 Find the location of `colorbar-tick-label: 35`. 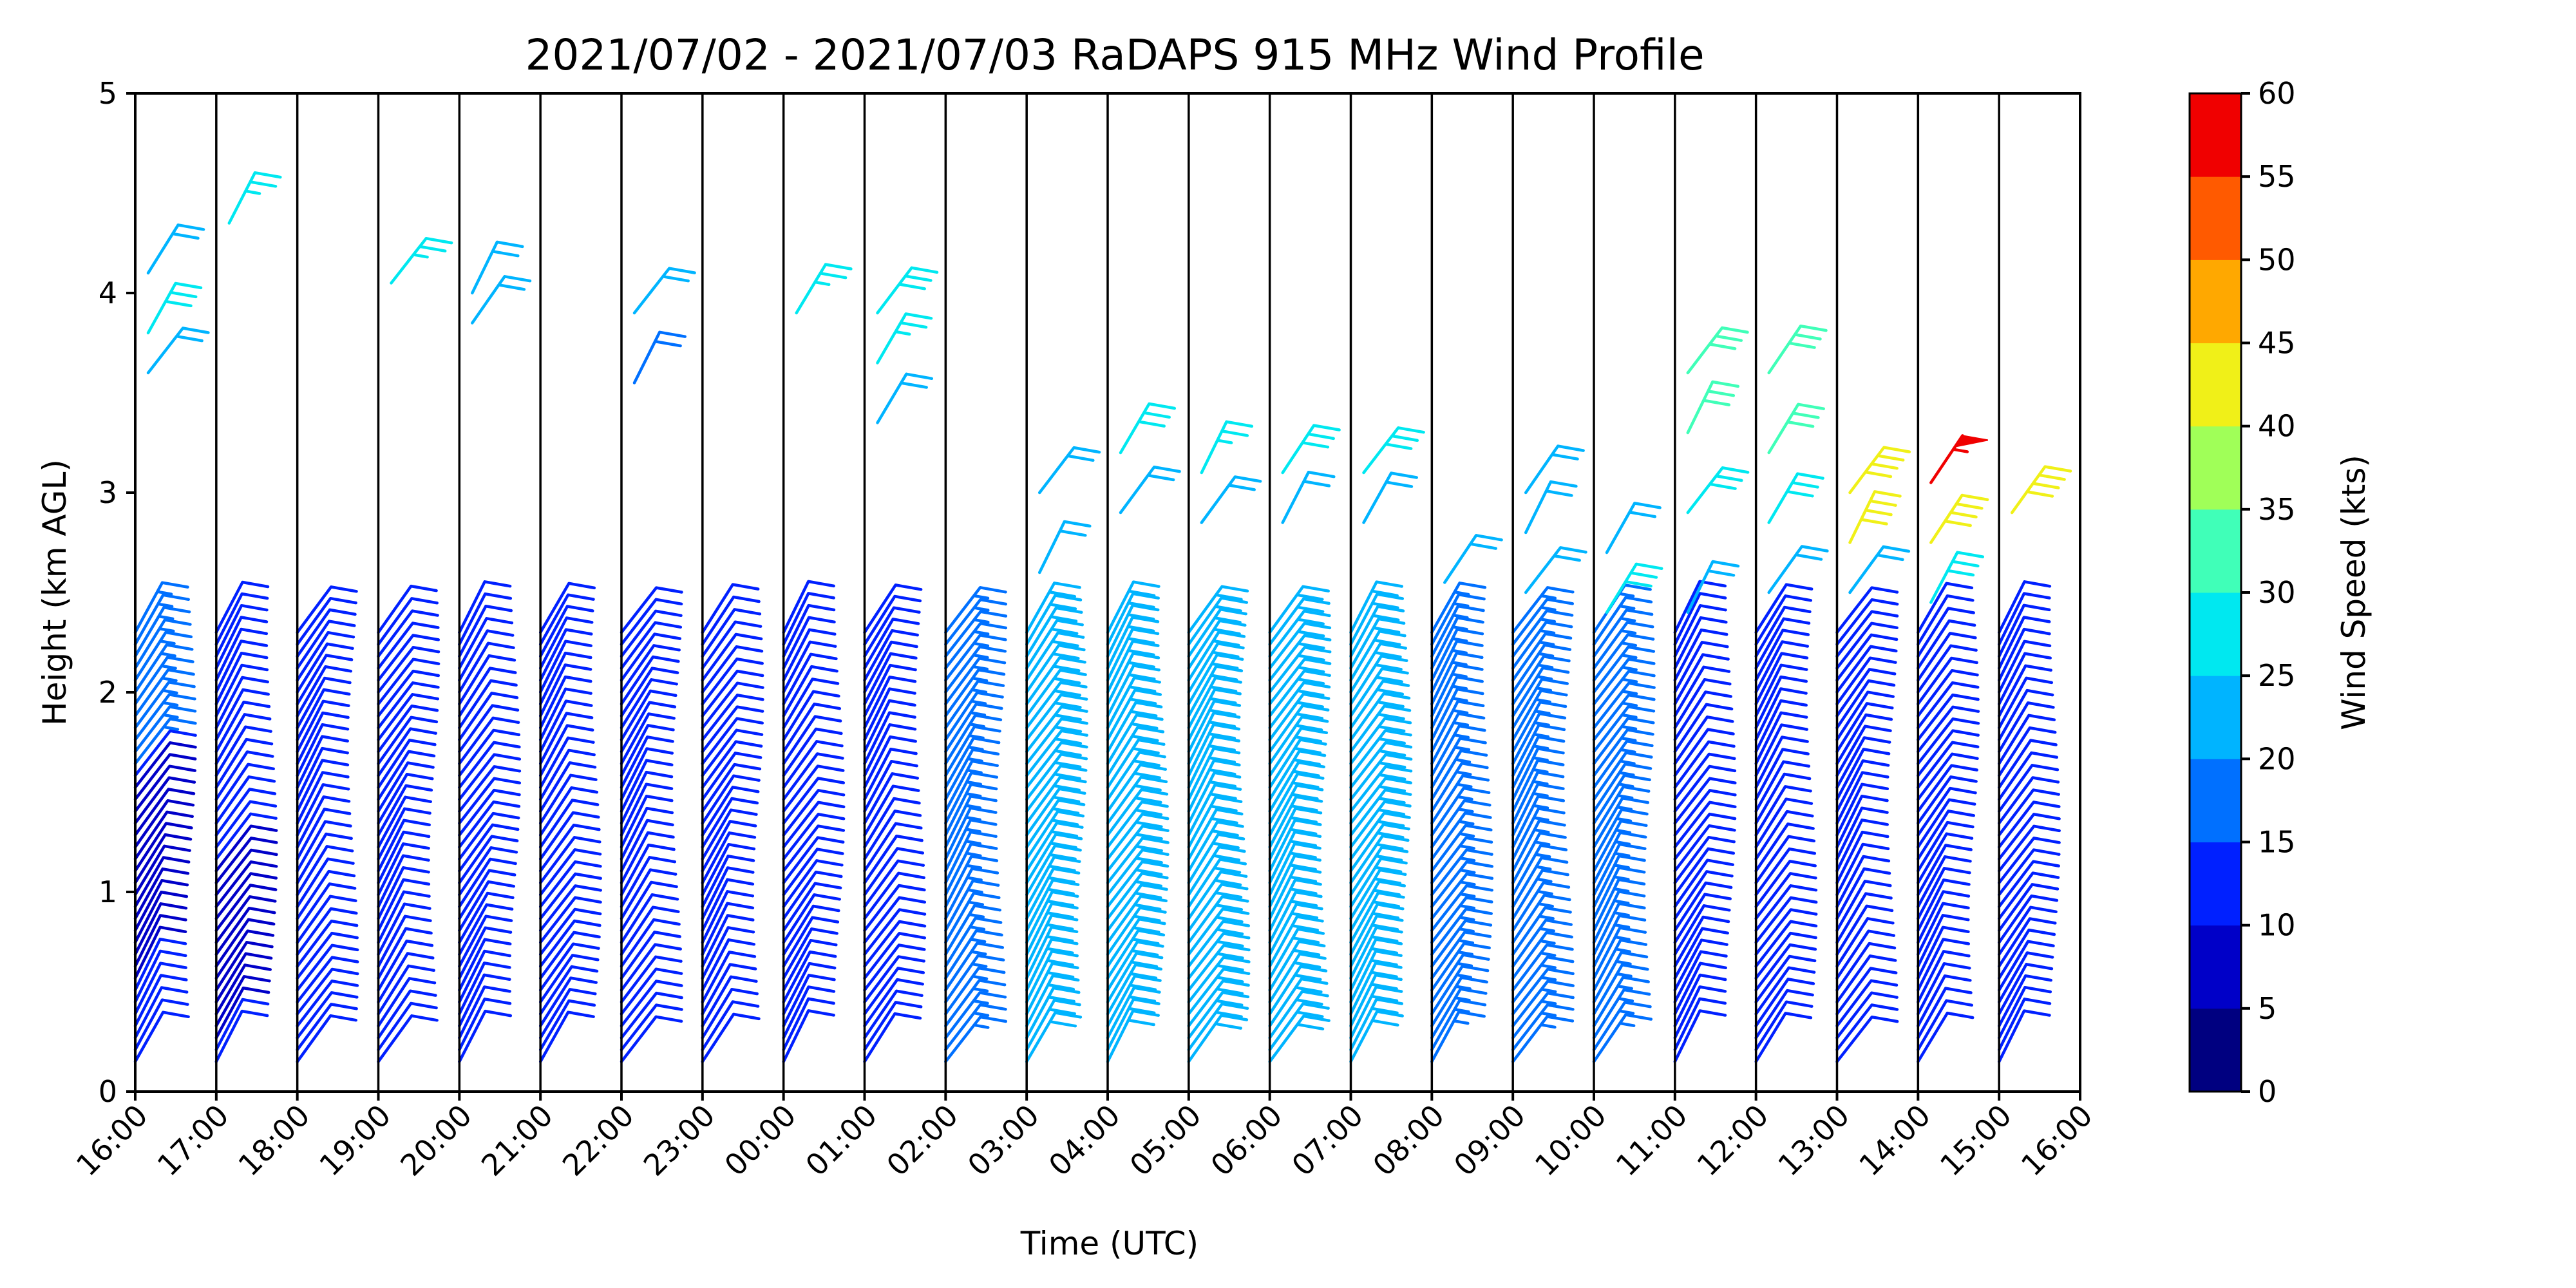

colorbar-tick-label: 35 is located at coordinates (2277, 510).